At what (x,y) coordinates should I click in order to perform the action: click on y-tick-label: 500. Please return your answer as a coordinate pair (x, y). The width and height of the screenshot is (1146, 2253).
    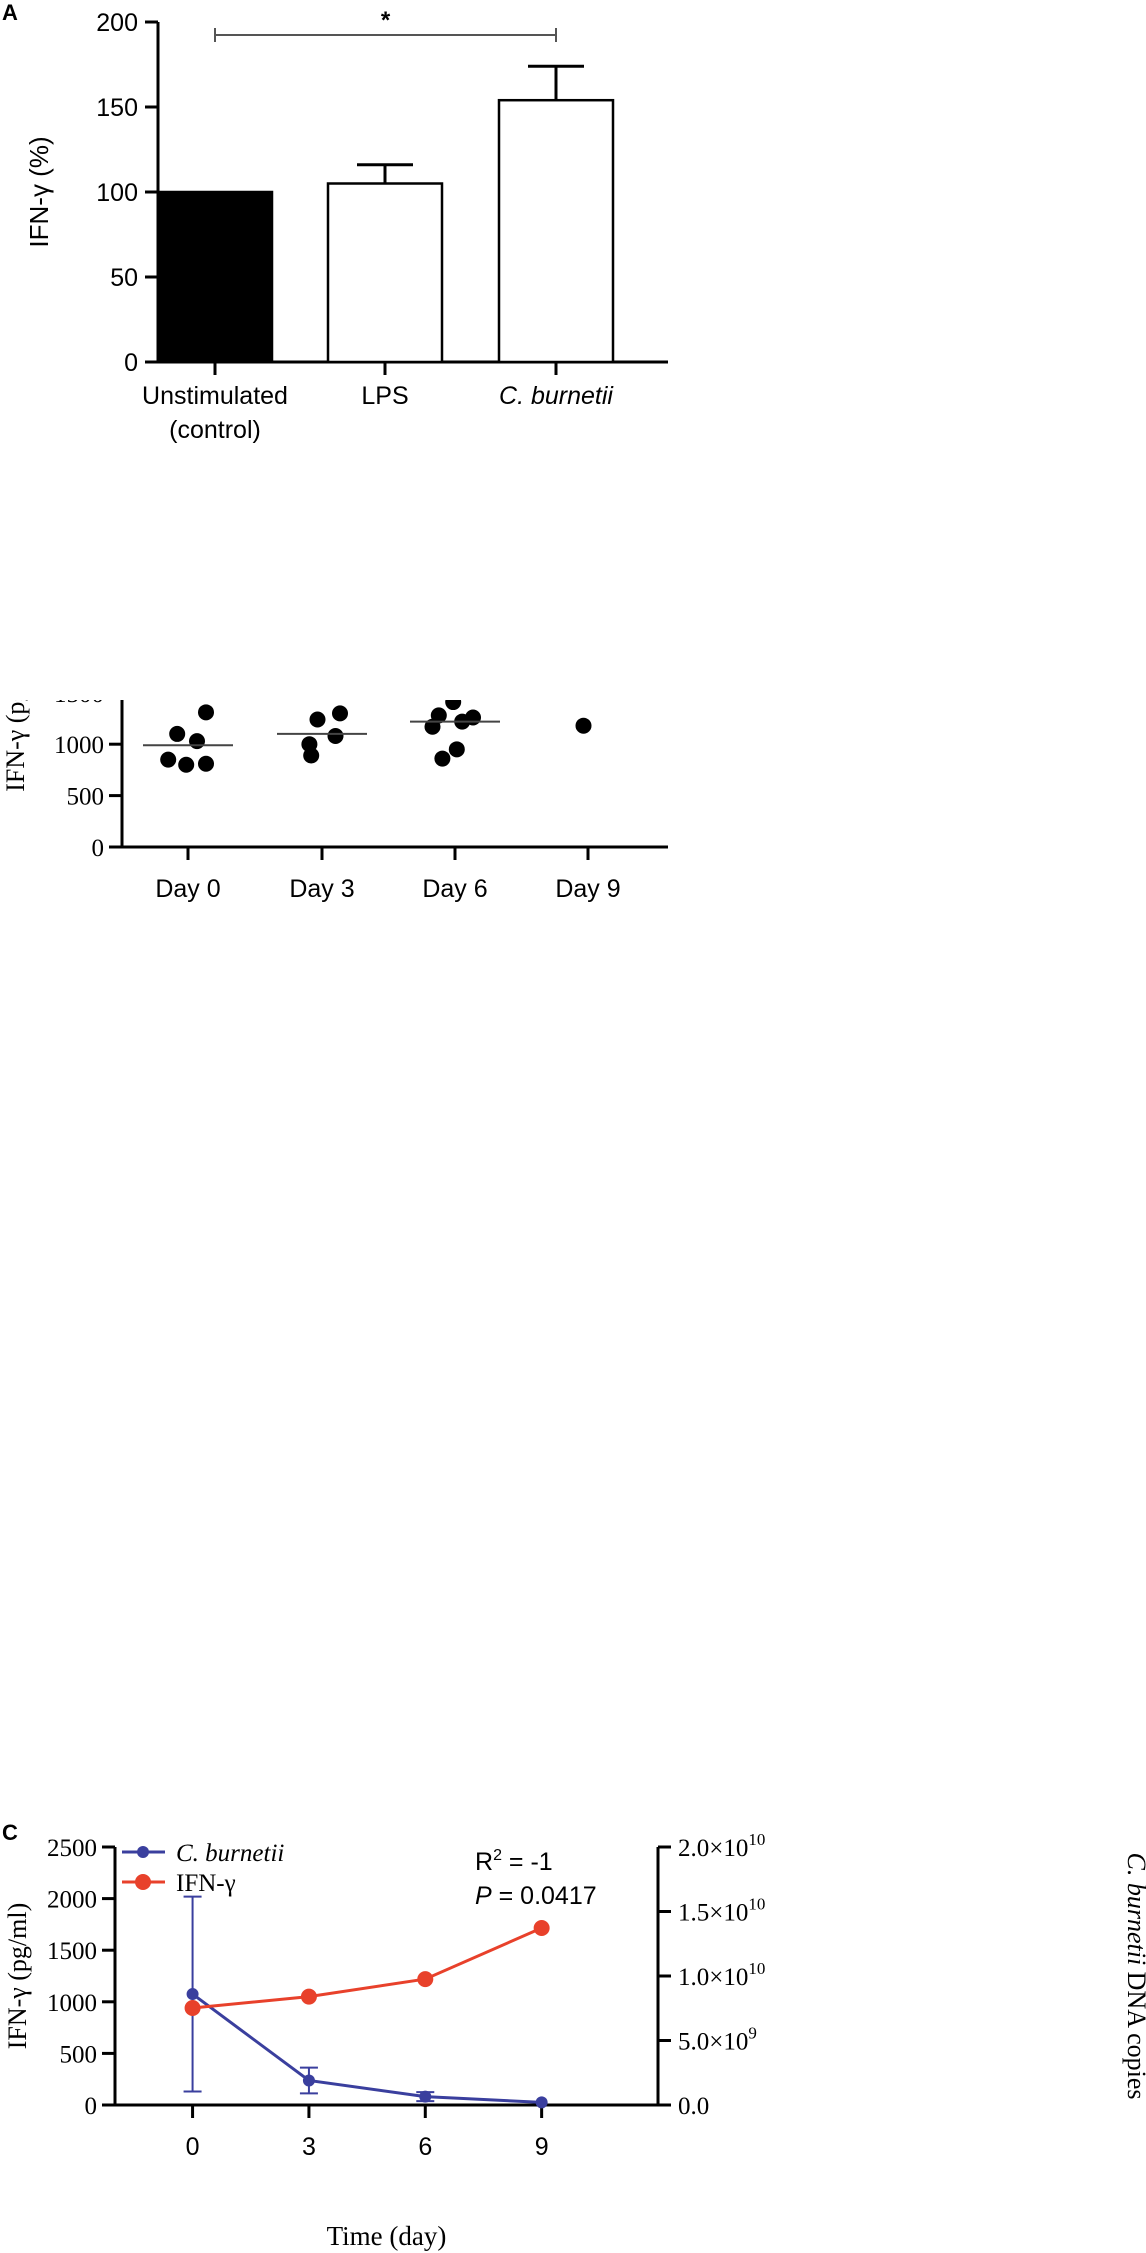
    Looking at the image, I should click on (86, 797).